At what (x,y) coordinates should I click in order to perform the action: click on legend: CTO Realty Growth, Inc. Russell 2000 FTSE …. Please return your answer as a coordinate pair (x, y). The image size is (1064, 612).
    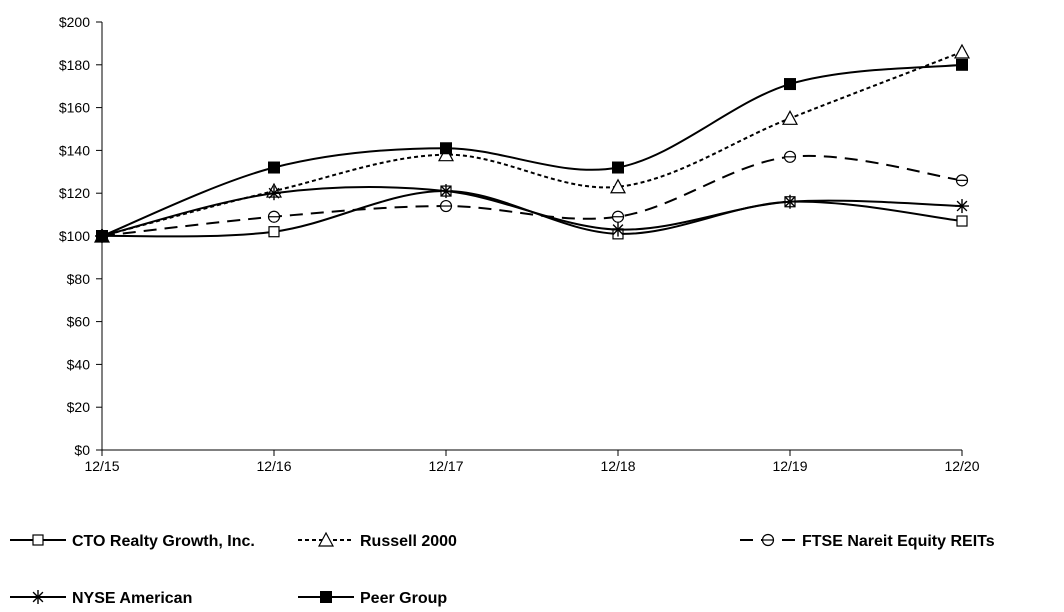
    Looking at the image, I should click on (502, 569).